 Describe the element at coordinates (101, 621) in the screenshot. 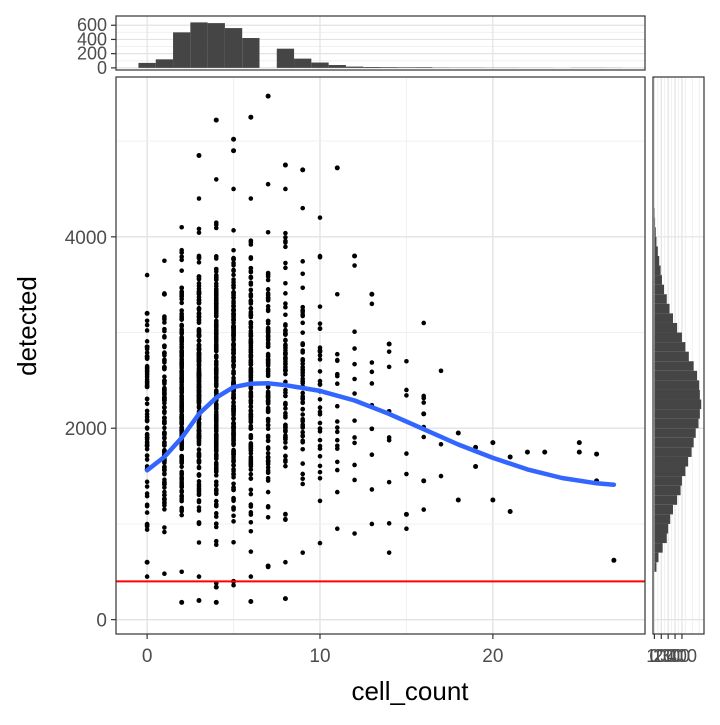

I see `y-tick-label: 0` at that location.